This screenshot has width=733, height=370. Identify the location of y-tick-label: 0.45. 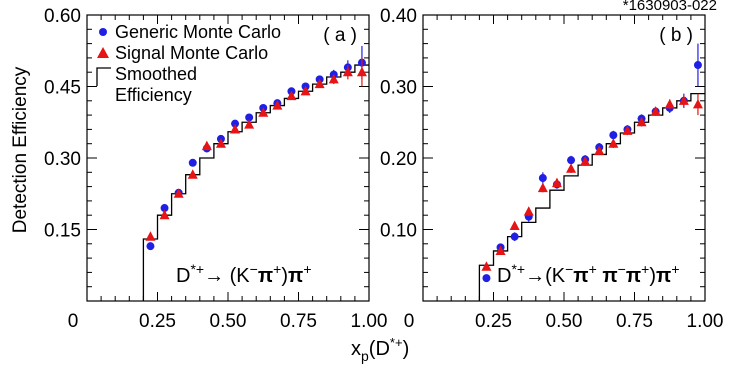
(62, 88).